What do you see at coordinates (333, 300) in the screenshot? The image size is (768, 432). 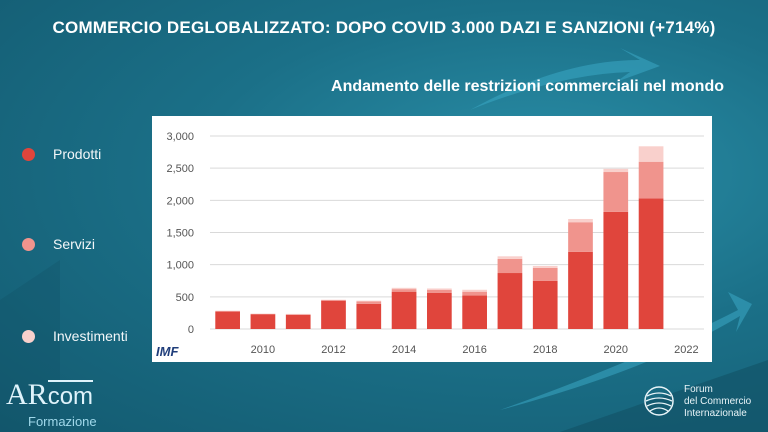 I see `bar-servizi-2012` at bounding box center [333, 300].